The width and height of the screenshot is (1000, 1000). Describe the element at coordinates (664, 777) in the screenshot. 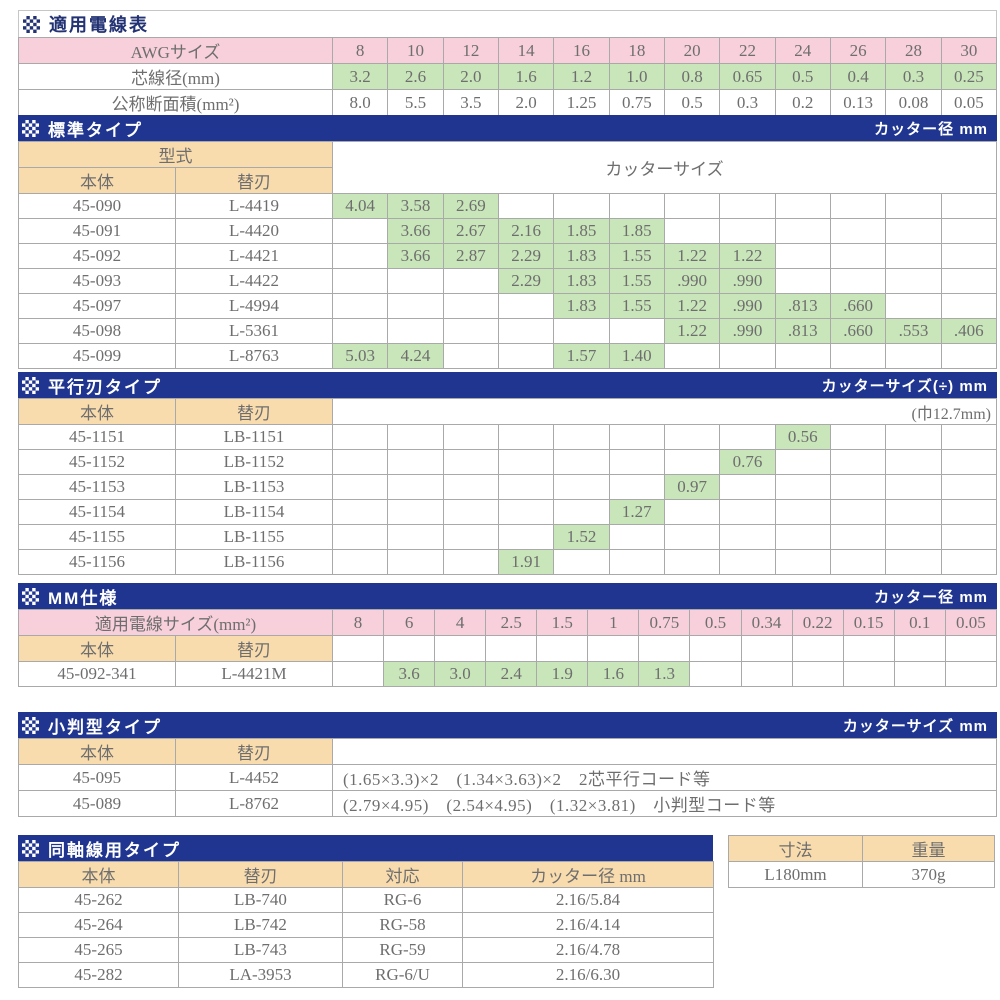

I see `spec-cell: (1.65×3.3)×2 (1.34×3.63)×2 2芯平行コード等` at that location.